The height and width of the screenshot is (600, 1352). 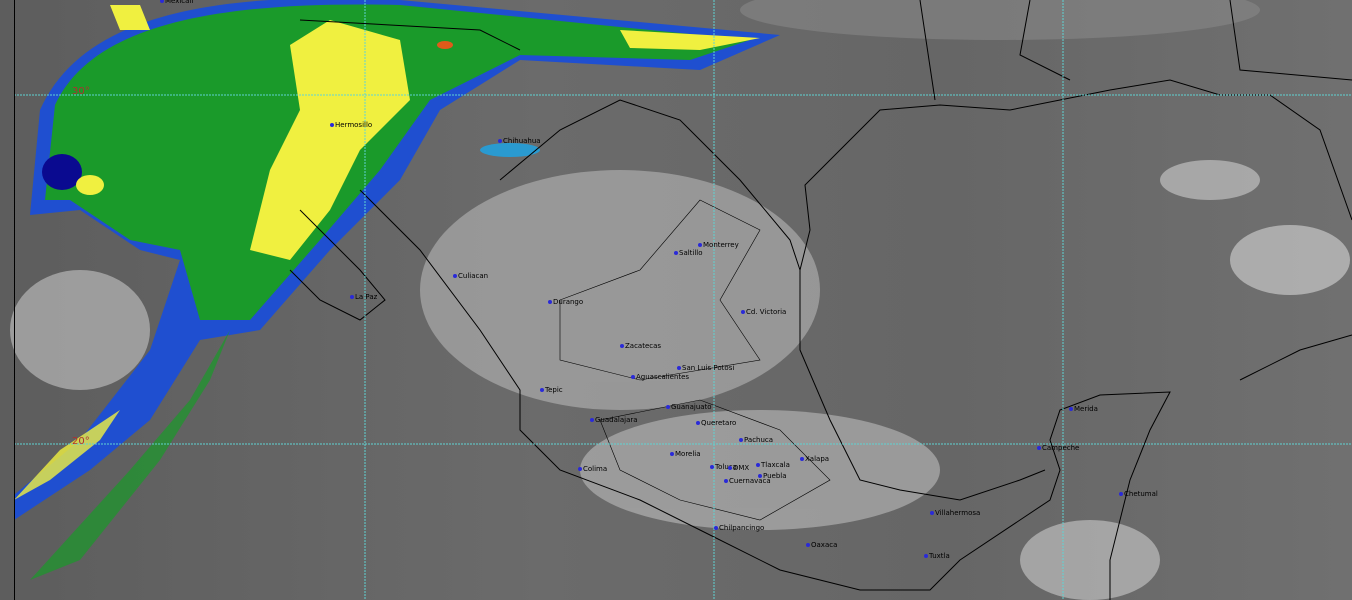 What do you see at coordinates (939, 556) in the screenshot?
I see `city-name: Tuxtla` at bounding box center [939, 556].